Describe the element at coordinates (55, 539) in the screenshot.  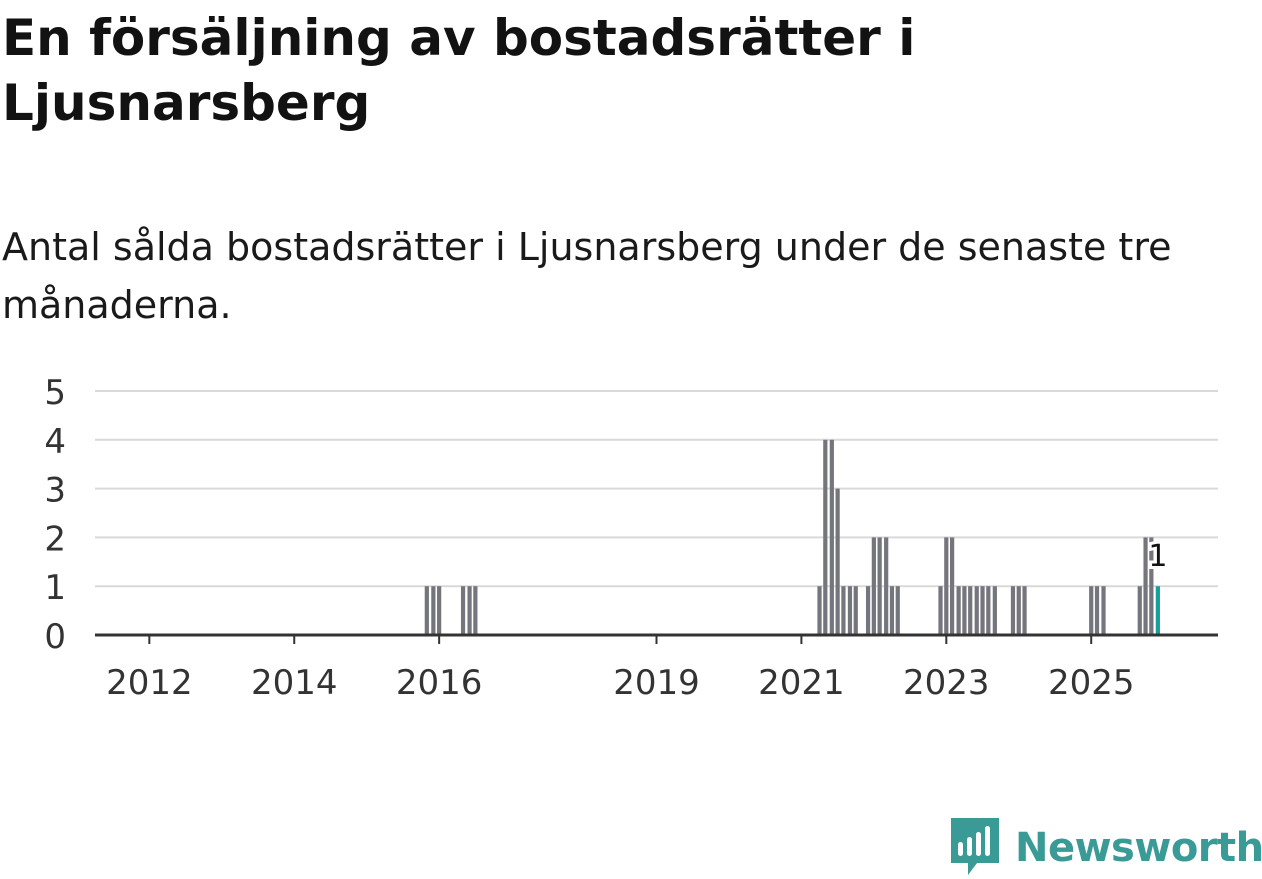
I see `y-tick-label: 2` at that location.